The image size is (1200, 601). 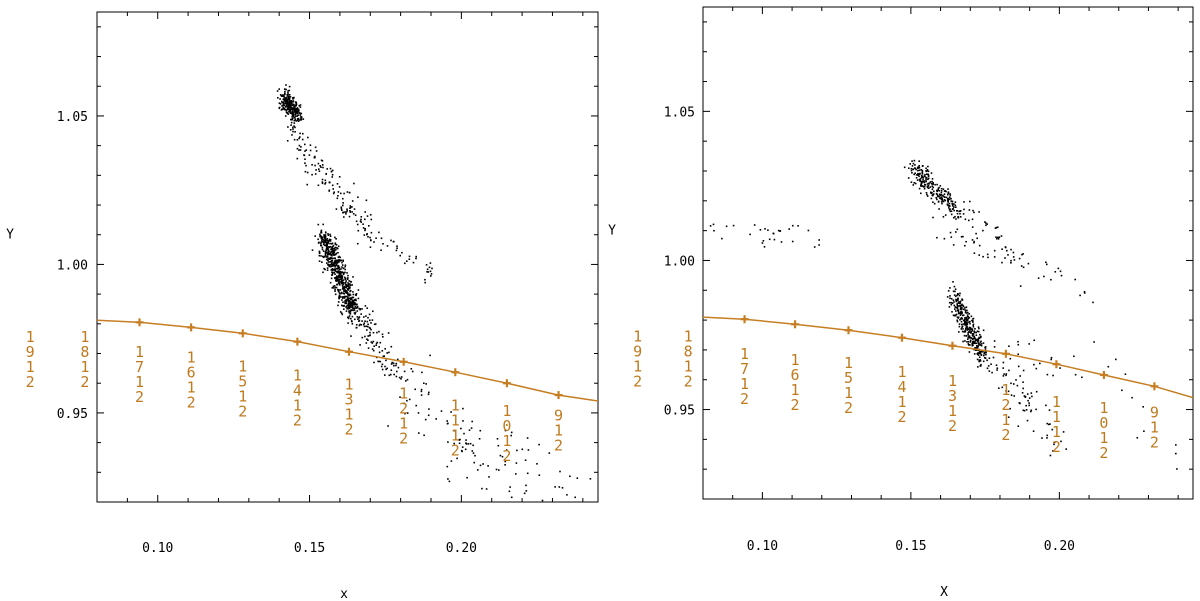 What do you see at coordinates (157, 548) in the screenshot?
I see `x-tick-label: 0.10` at bounding box center [157, 548].